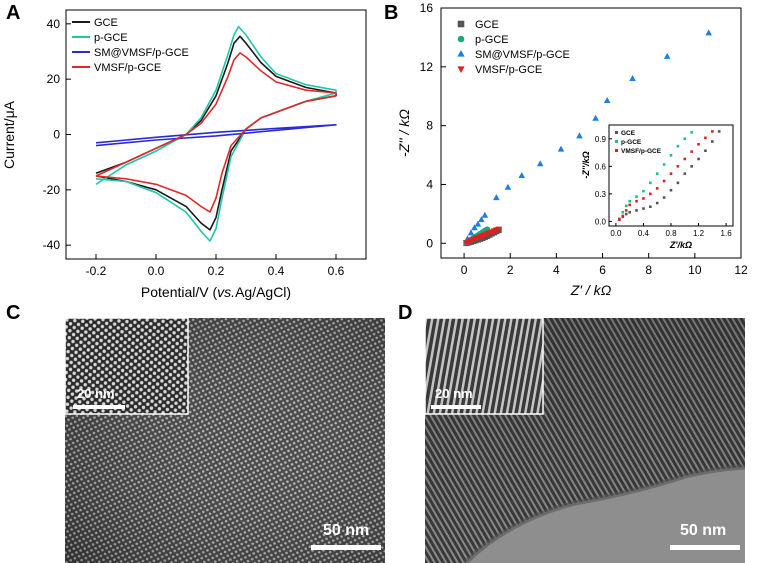 The image size is (761, 563). Describe the element at coordinates (429, 184) in the screenshot. I see `y-tick-label: 4` at that location.